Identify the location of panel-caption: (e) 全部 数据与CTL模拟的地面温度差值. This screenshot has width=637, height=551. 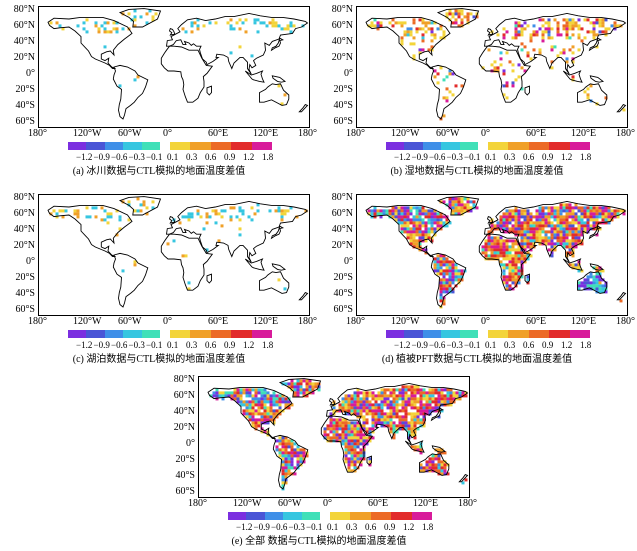
(319, 541).